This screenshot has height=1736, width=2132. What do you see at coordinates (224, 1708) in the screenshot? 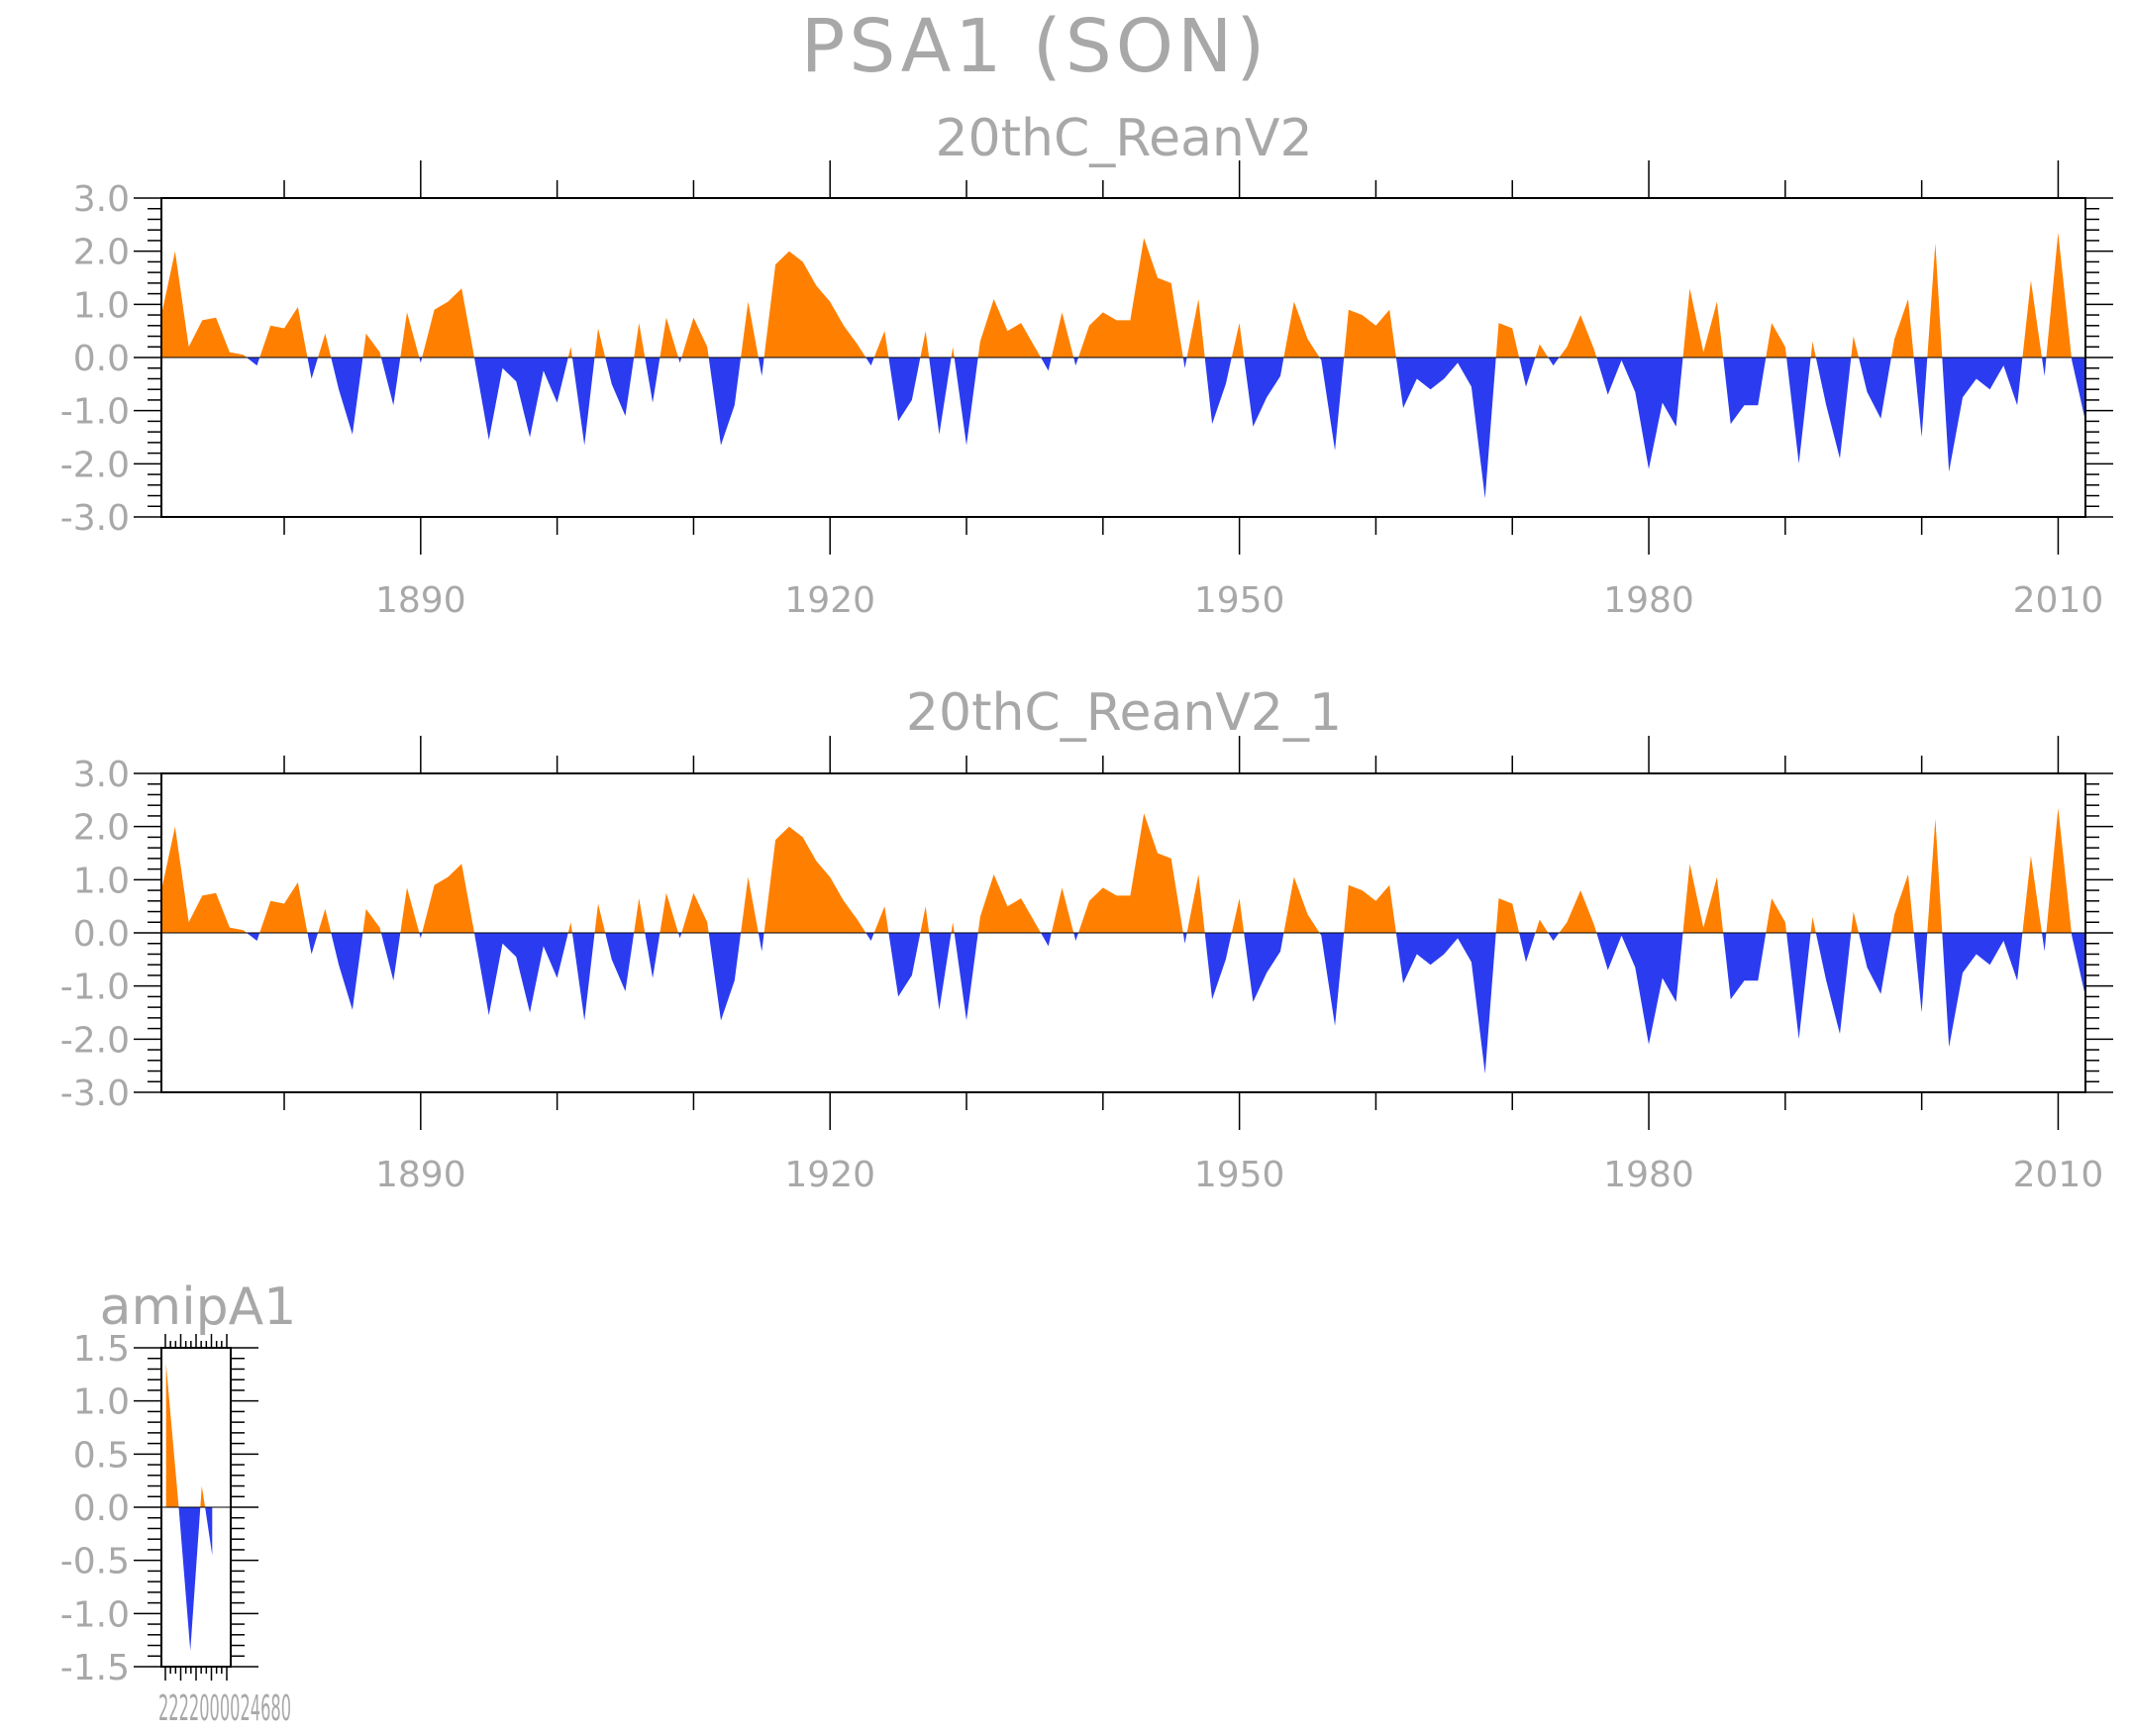
I see `x-tick-labels-overlapping: 2222000024680` at bounding box center [224, 1708].